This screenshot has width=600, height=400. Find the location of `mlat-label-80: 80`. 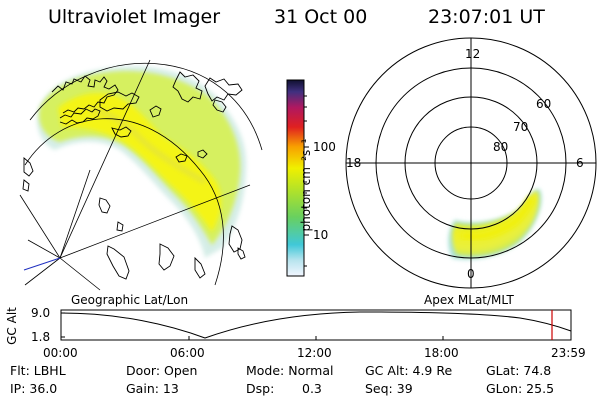

mlat-label-80: 80 is located at coordinates (501, 147).